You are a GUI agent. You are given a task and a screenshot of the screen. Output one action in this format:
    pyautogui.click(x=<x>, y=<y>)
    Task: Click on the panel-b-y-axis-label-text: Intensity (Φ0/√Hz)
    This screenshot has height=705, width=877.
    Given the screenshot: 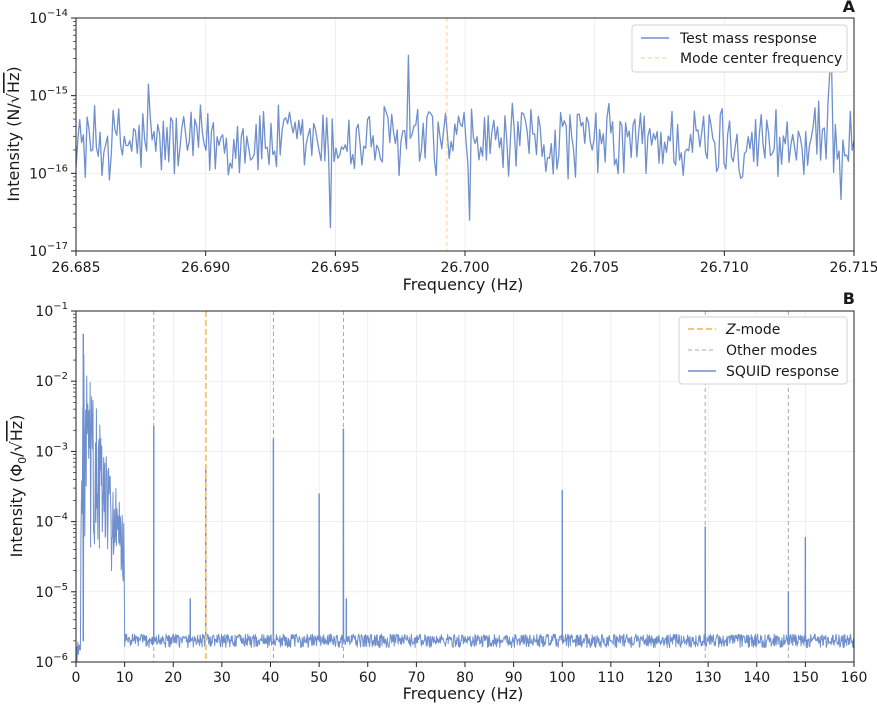 What is the action you would take?
    pyautogui.click(x=18, y=486)
    